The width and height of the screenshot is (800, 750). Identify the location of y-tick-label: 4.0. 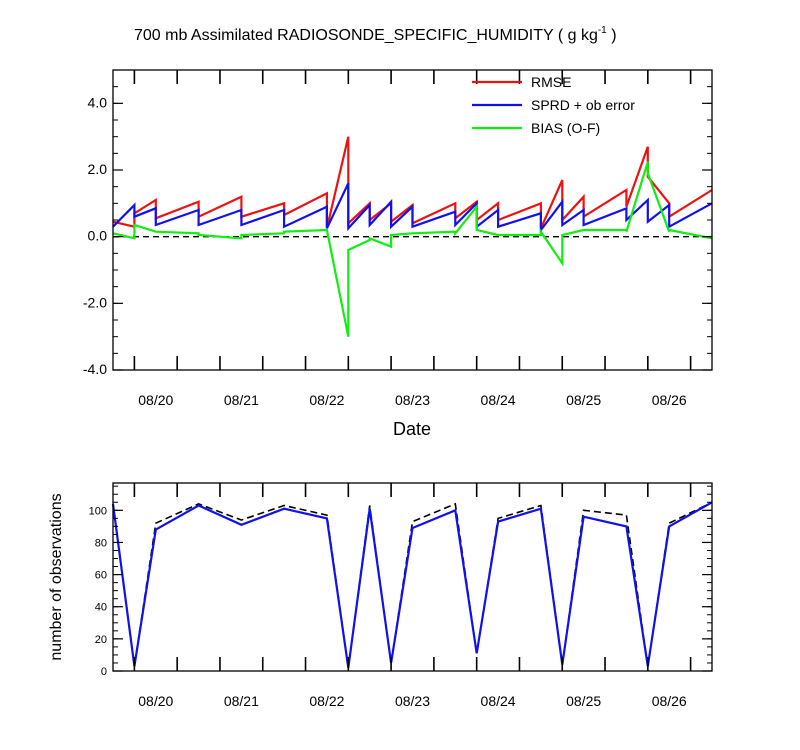
(98, 102).